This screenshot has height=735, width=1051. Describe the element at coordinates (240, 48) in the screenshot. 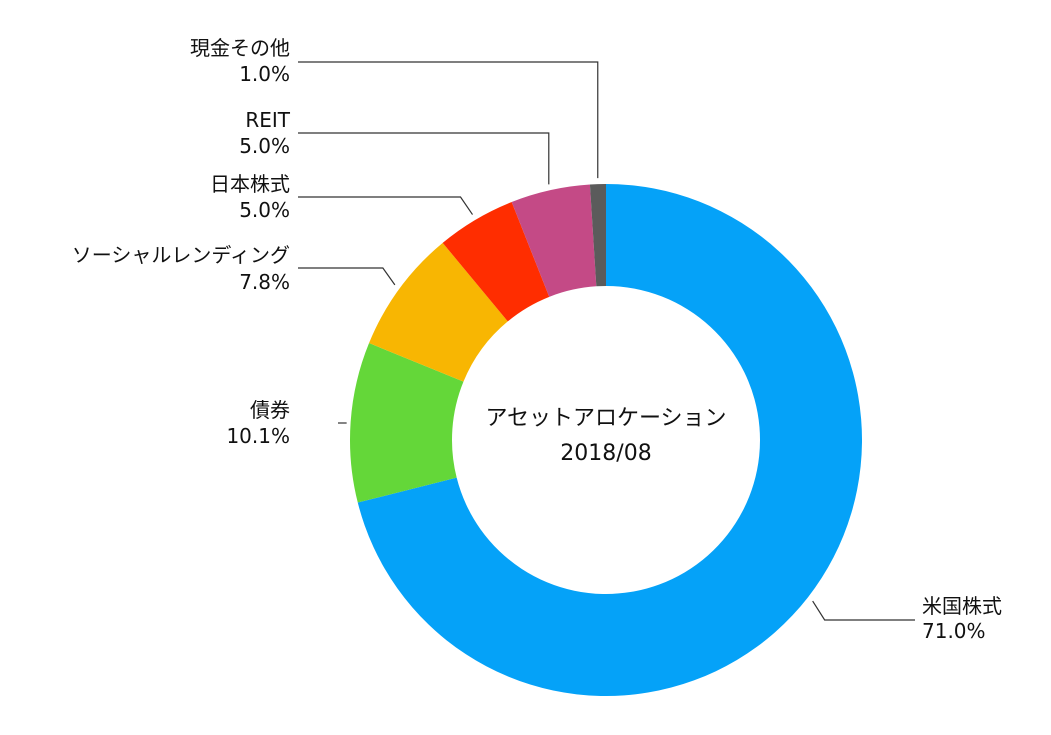

I see `slice-label-5: 現金その他` at that location.